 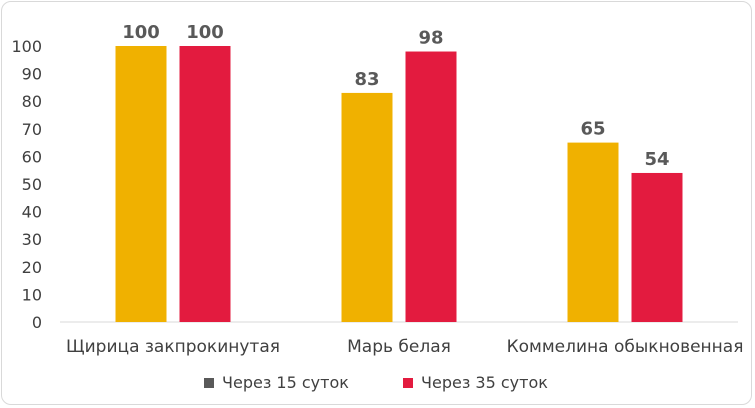 I want to click on category-label: Марь белая, so click(x=399, y=347).